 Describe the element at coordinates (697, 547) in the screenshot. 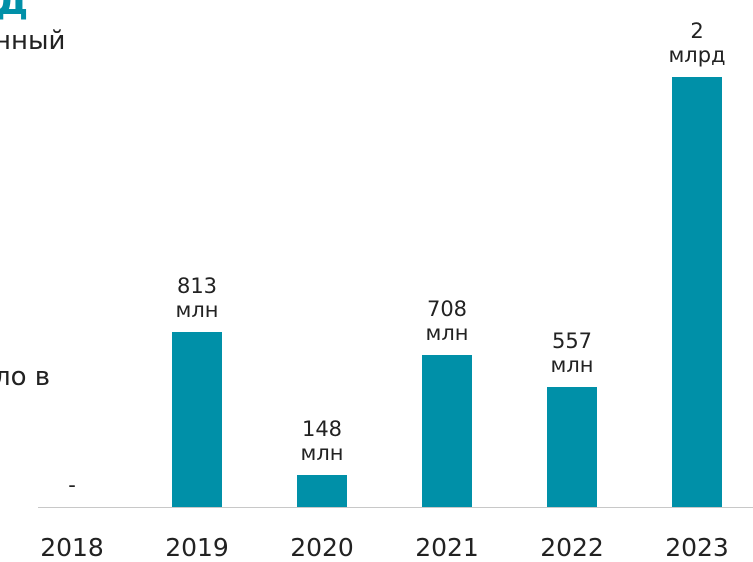

I see `x-tick-label: 2023` at that location.